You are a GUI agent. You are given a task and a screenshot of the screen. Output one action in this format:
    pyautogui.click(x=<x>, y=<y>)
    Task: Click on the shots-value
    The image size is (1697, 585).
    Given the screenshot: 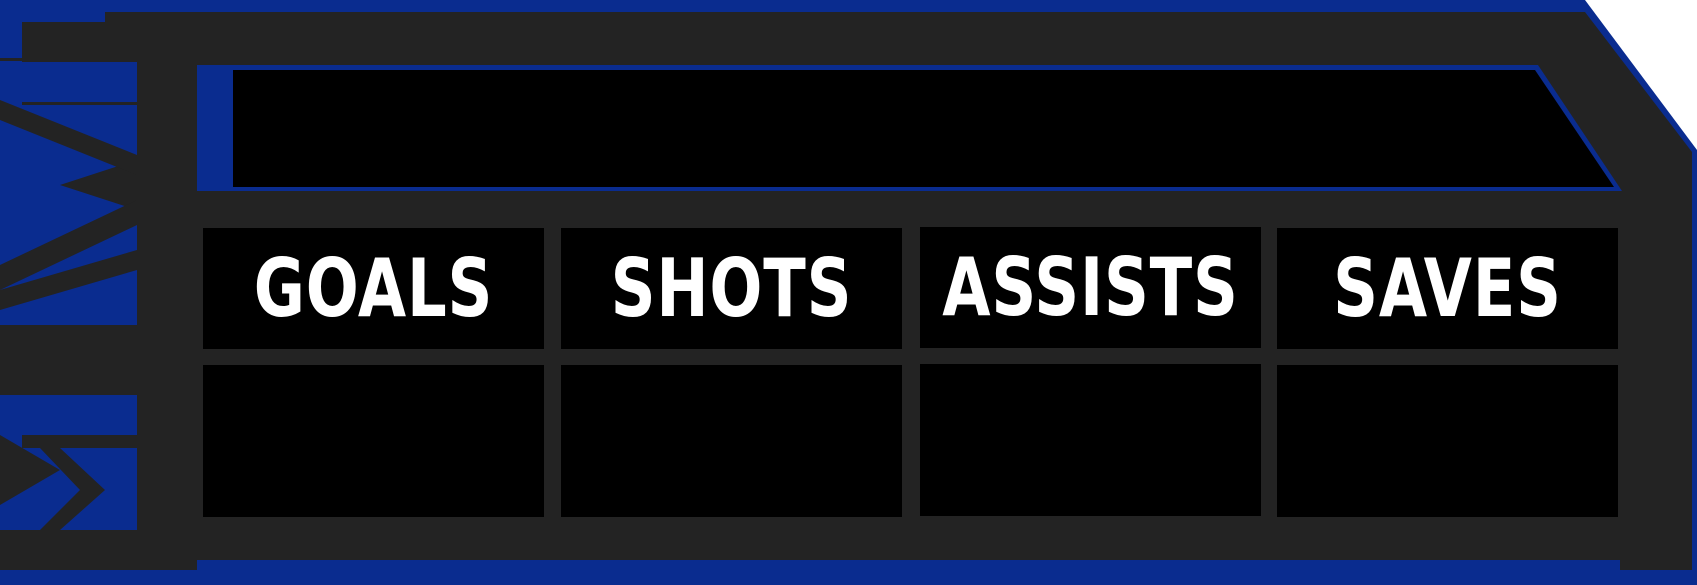 What is the action you would take?
    pyautogui.click(x=732, y=441)
    